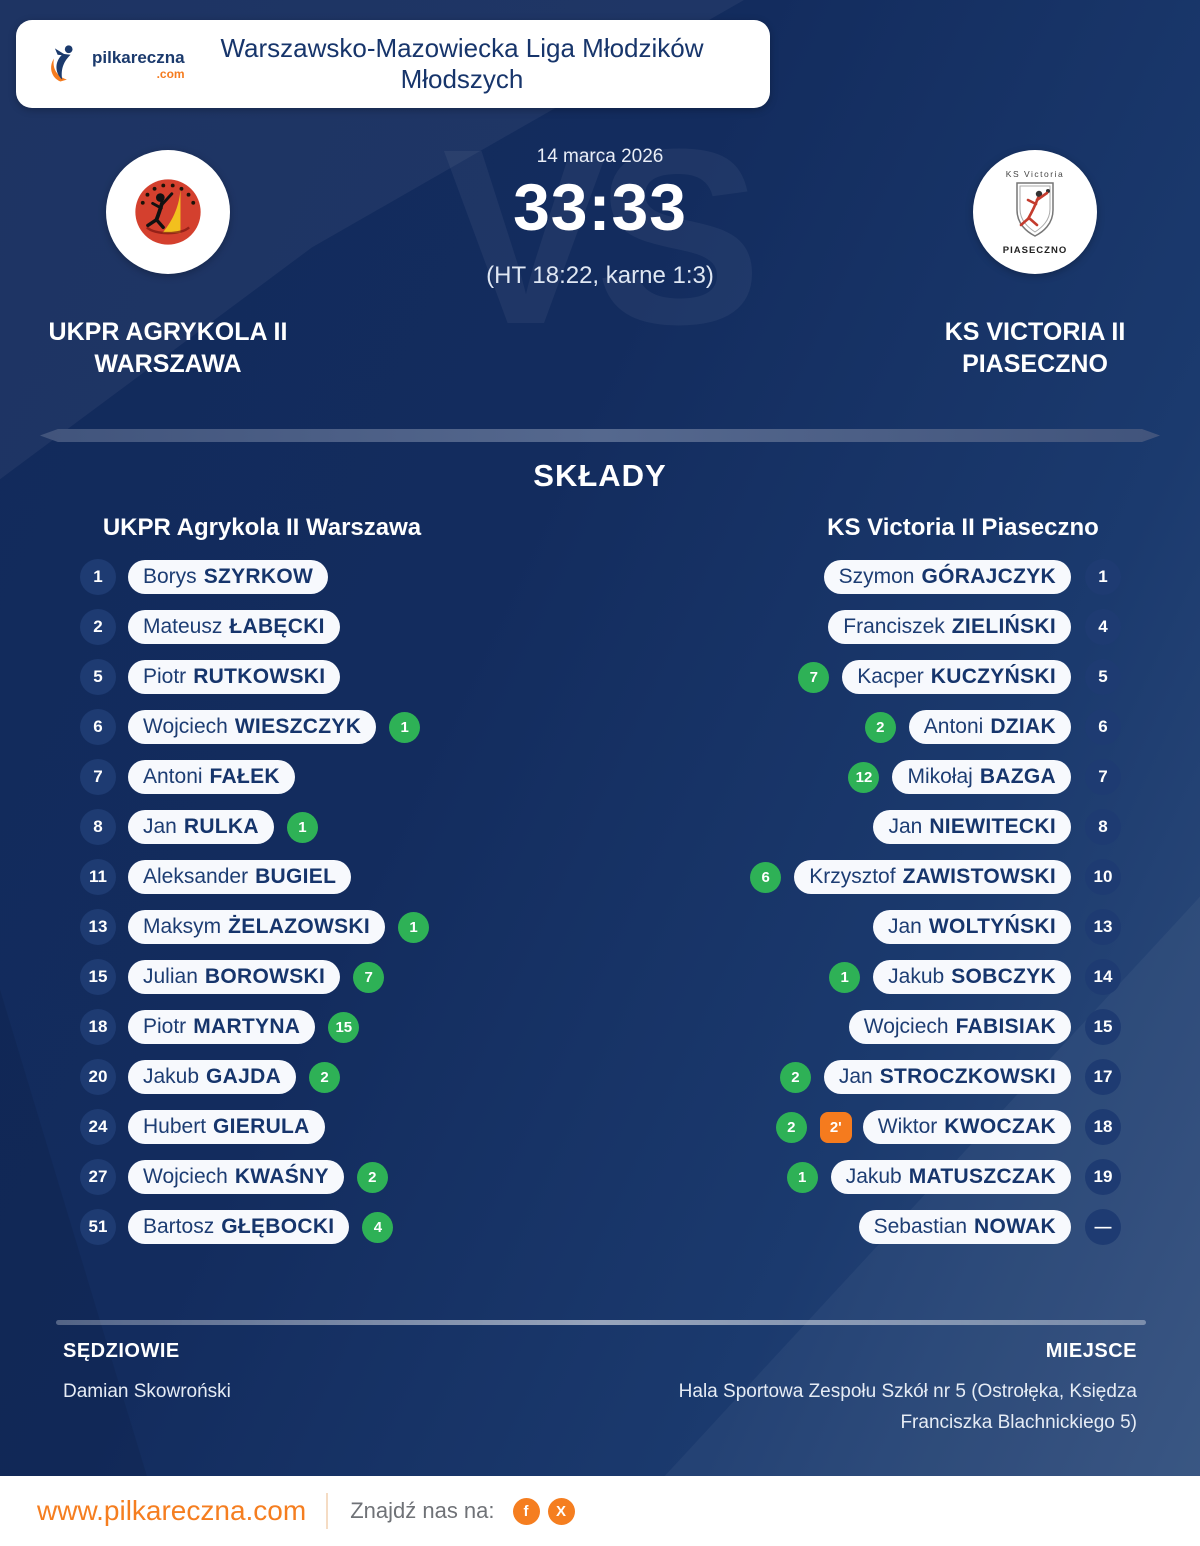 The height and width of the screenshot is (1546, 1200). Describe the element at coordinates (201, 827) in the screenshot. I see `player-name-pill: Jan RULKA` at that location.